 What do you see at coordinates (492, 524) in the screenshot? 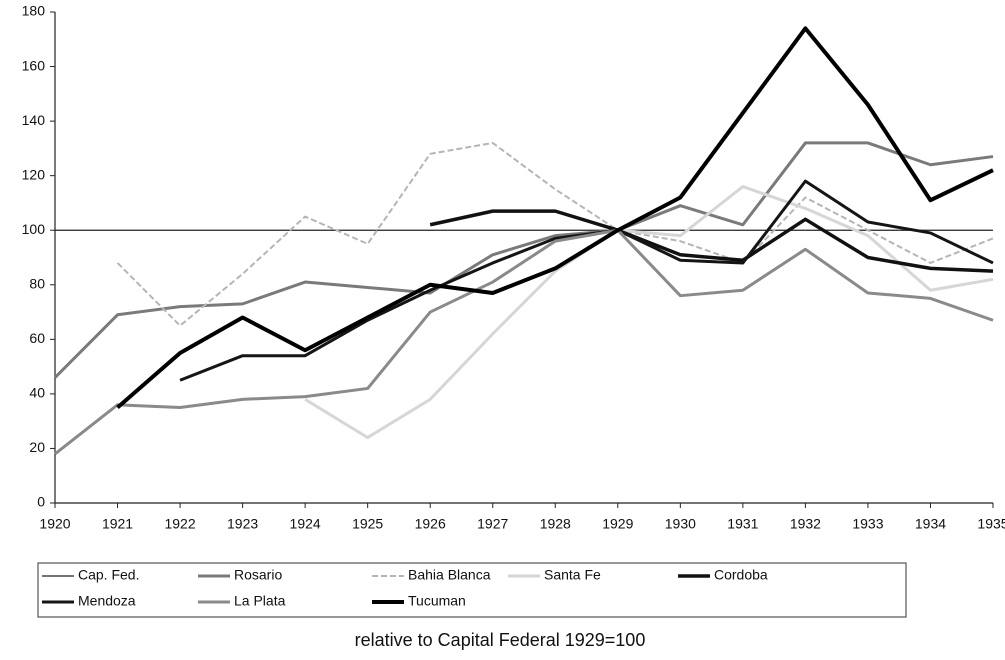
I see `x-tick-label: 1927` at bounding box center [492, 524].